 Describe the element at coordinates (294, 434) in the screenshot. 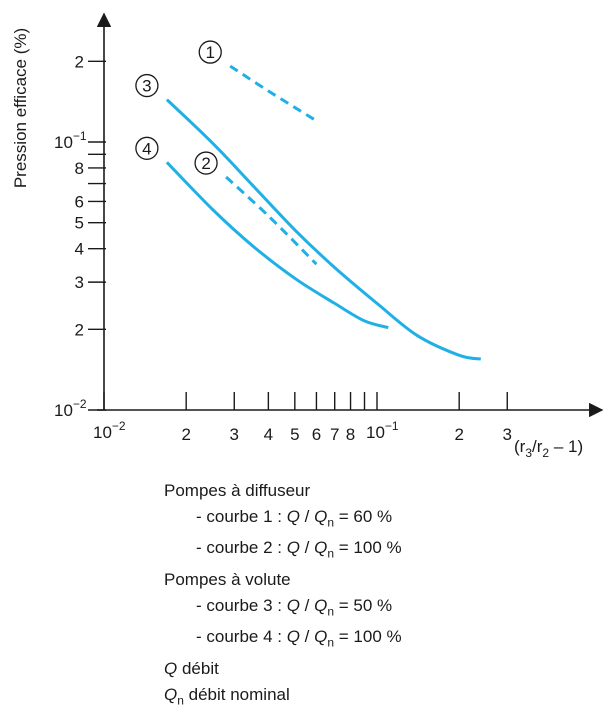

I see `x-tick-label: 5` at that location.